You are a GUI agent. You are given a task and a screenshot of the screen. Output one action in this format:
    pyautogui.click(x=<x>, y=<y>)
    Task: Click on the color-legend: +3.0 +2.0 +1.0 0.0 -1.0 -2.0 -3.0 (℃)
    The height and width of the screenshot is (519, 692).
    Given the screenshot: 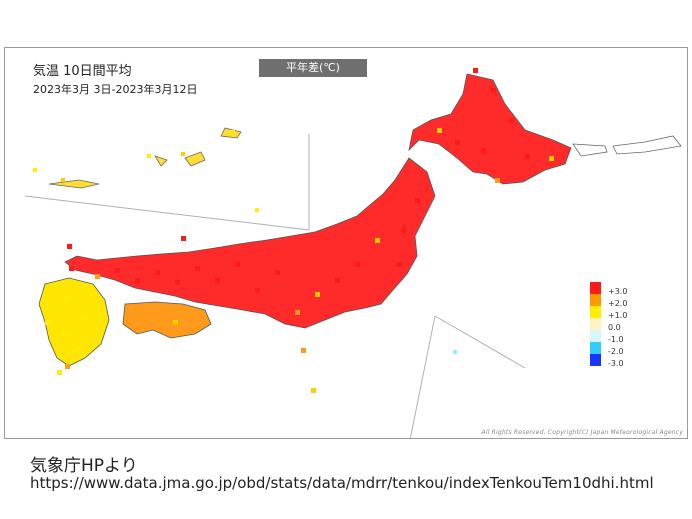 What is the action you would take?
    pyautogui.click(x=620, y=325)
    